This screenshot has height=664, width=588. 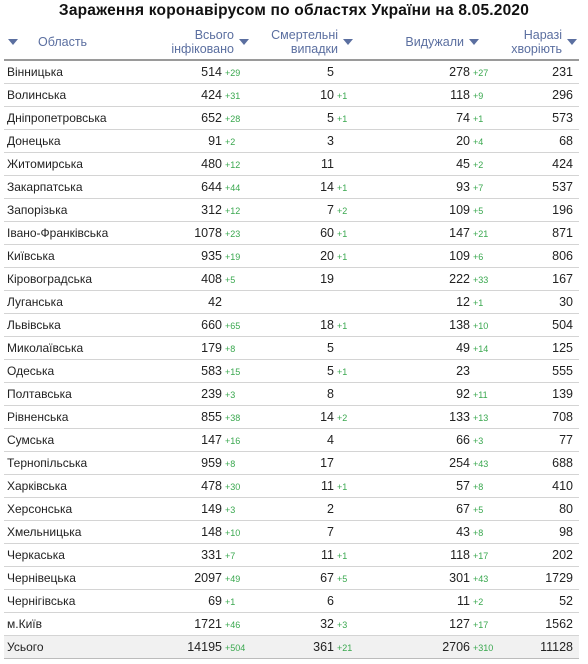 What do you see at coordinates (230, 601) in the screenshot?
I see `infected-increment: +1` at bounding box center [230, 601].